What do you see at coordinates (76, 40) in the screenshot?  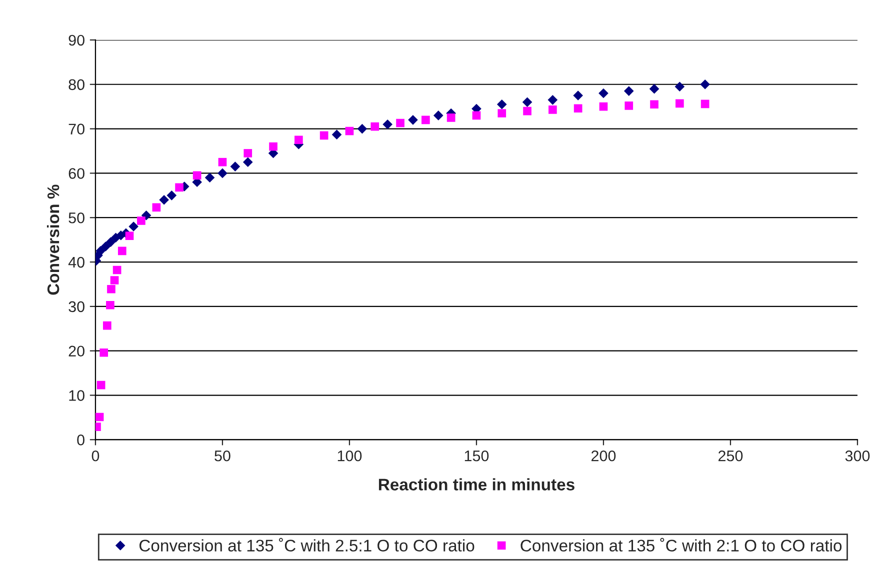 I see `y-tick-label: 90` at bounding box center [76, 40].